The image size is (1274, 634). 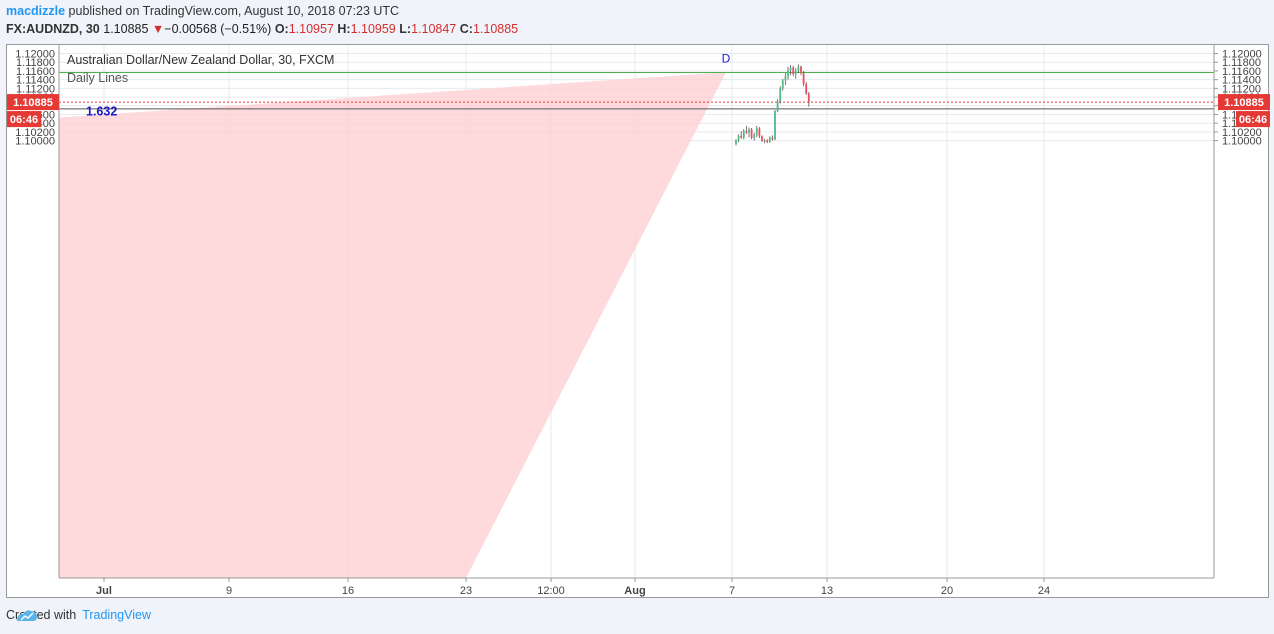 I want to click on countdown-text-right: 06:46, so click(x=1253, y=120).